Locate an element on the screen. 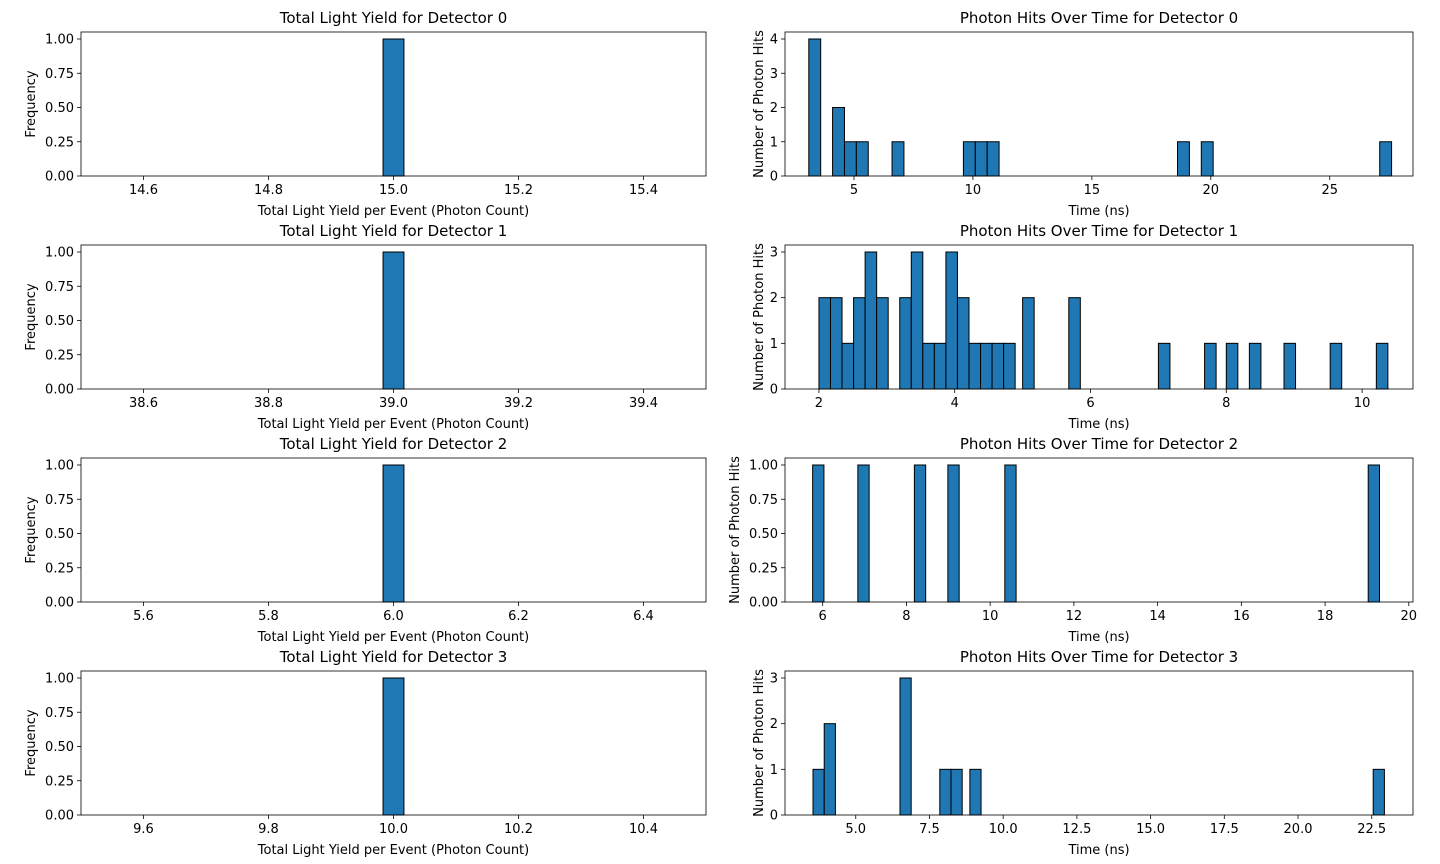 The width and height of the screenshot is (1440, 864). chart-title: Photon Hits Over Time for Detector 2 is located at coordinates (1099, 444).